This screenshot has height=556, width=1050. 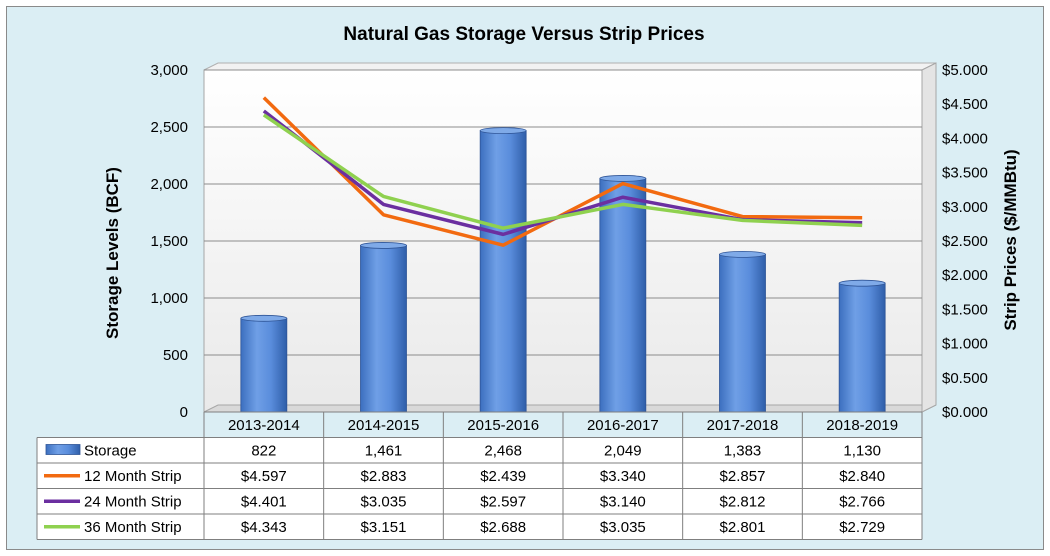 What do you see at coordinates (570, 66) in the screenshot?
I see `plot-wall-top` at bounding box center [570, 66].